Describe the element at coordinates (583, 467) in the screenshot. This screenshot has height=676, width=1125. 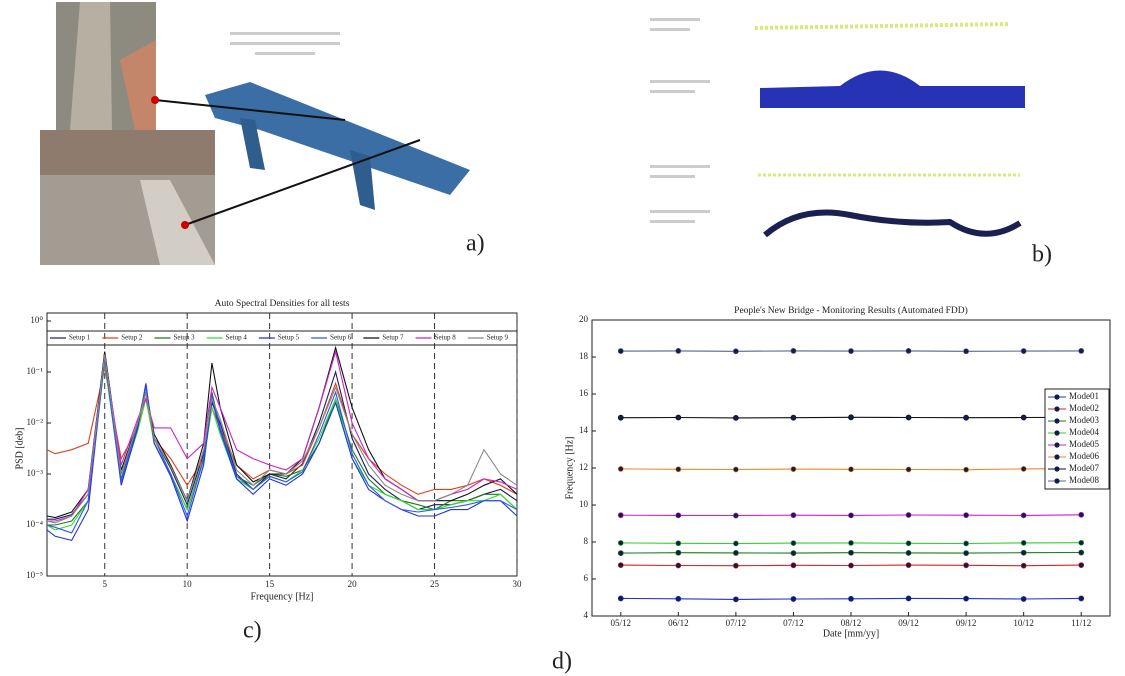
I see `y-tick-label: 12` at that location.